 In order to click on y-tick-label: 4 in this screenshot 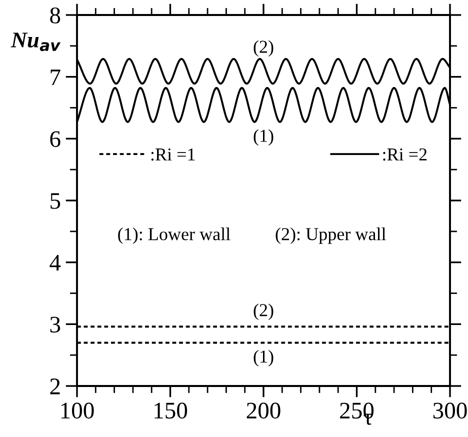, I will do `click(55, 262)`.